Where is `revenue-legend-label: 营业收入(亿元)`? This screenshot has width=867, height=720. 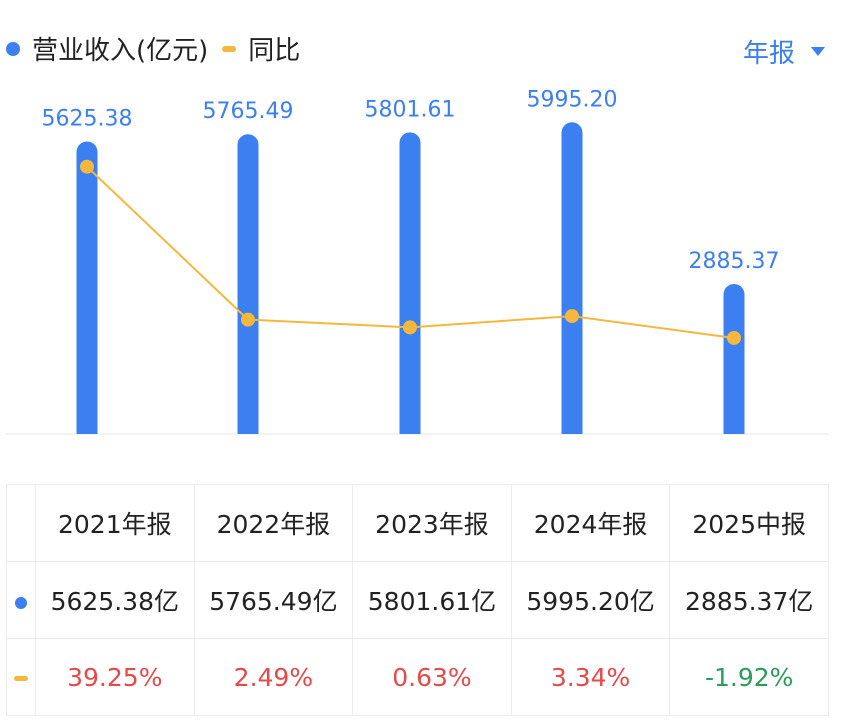 revenue-legend-label: 营业收入(亿元) is located at coordinates (120, 51).